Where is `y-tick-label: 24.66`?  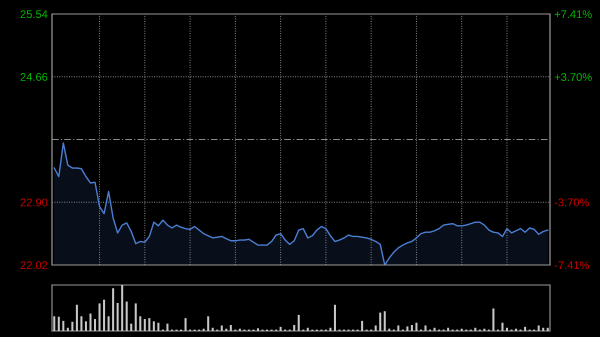
y-tick-label: 24.66 is located at coordinates (34, 77).